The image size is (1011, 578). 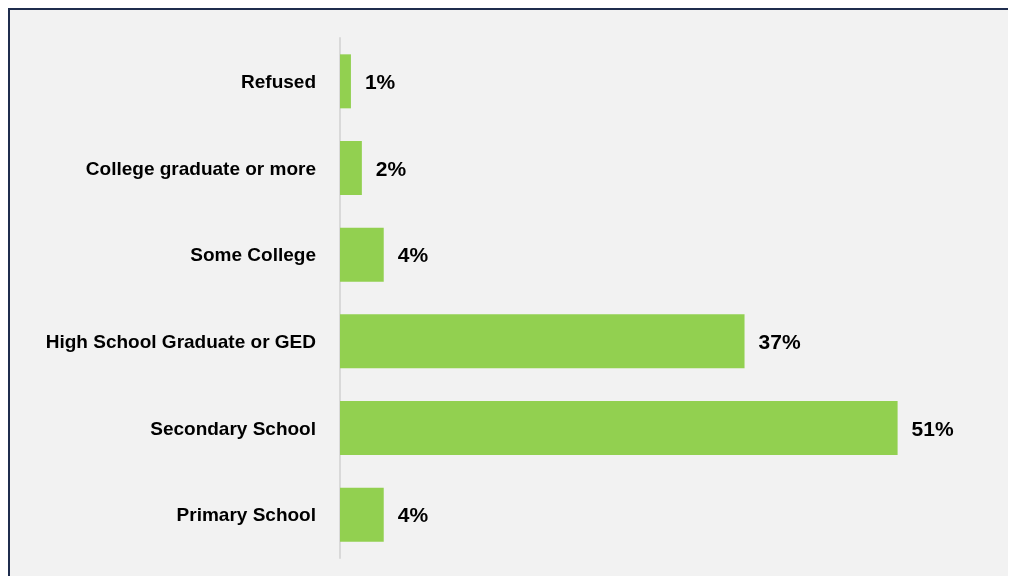 I want to click on y-tick-label: Secondary School, so click(x=233, y=428).